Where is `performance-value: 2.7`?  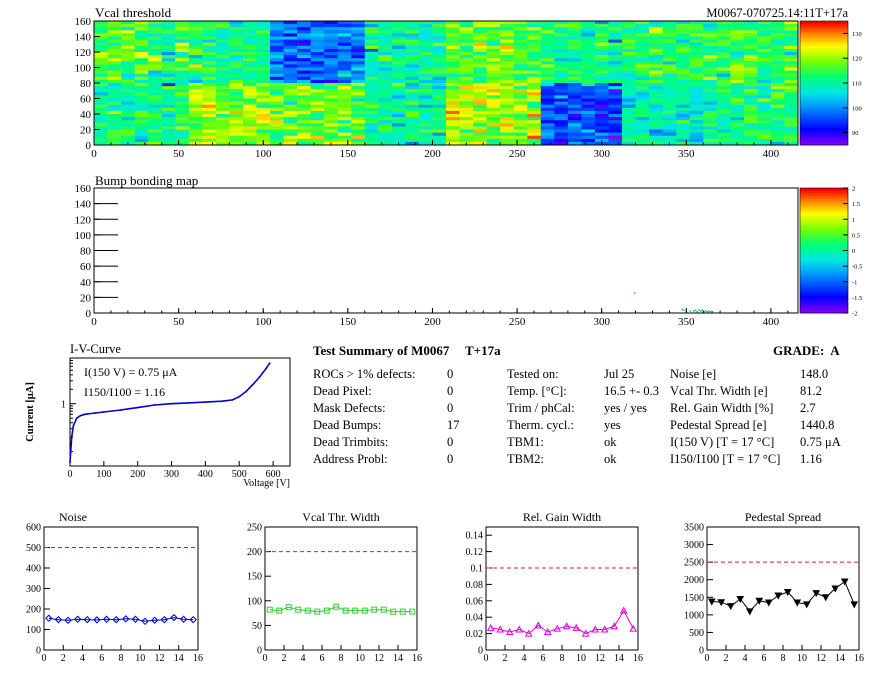 performance-value: 2.7 is located at coordinates (808, 408).